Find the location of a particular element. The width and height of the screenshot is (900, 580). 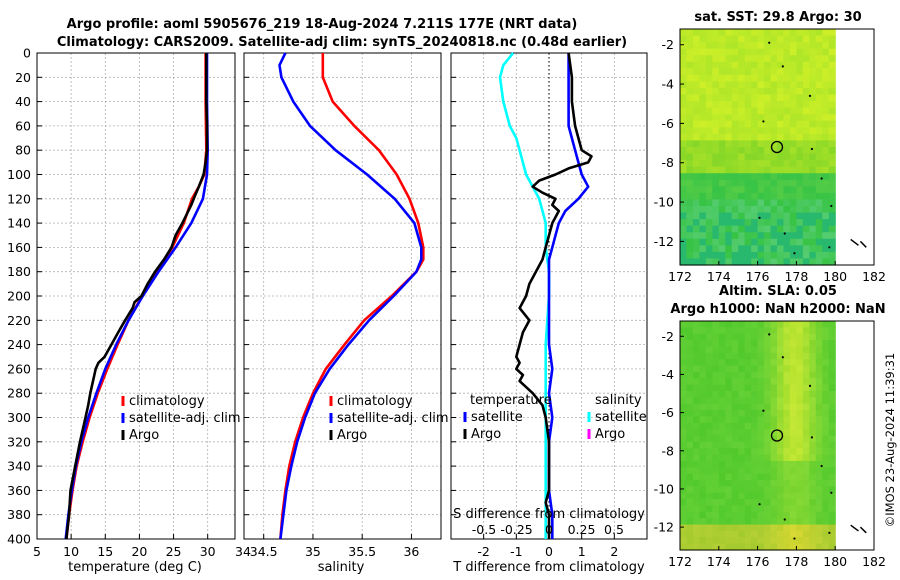

depth-tick-label: 280 is located at coordinates (19, 393).